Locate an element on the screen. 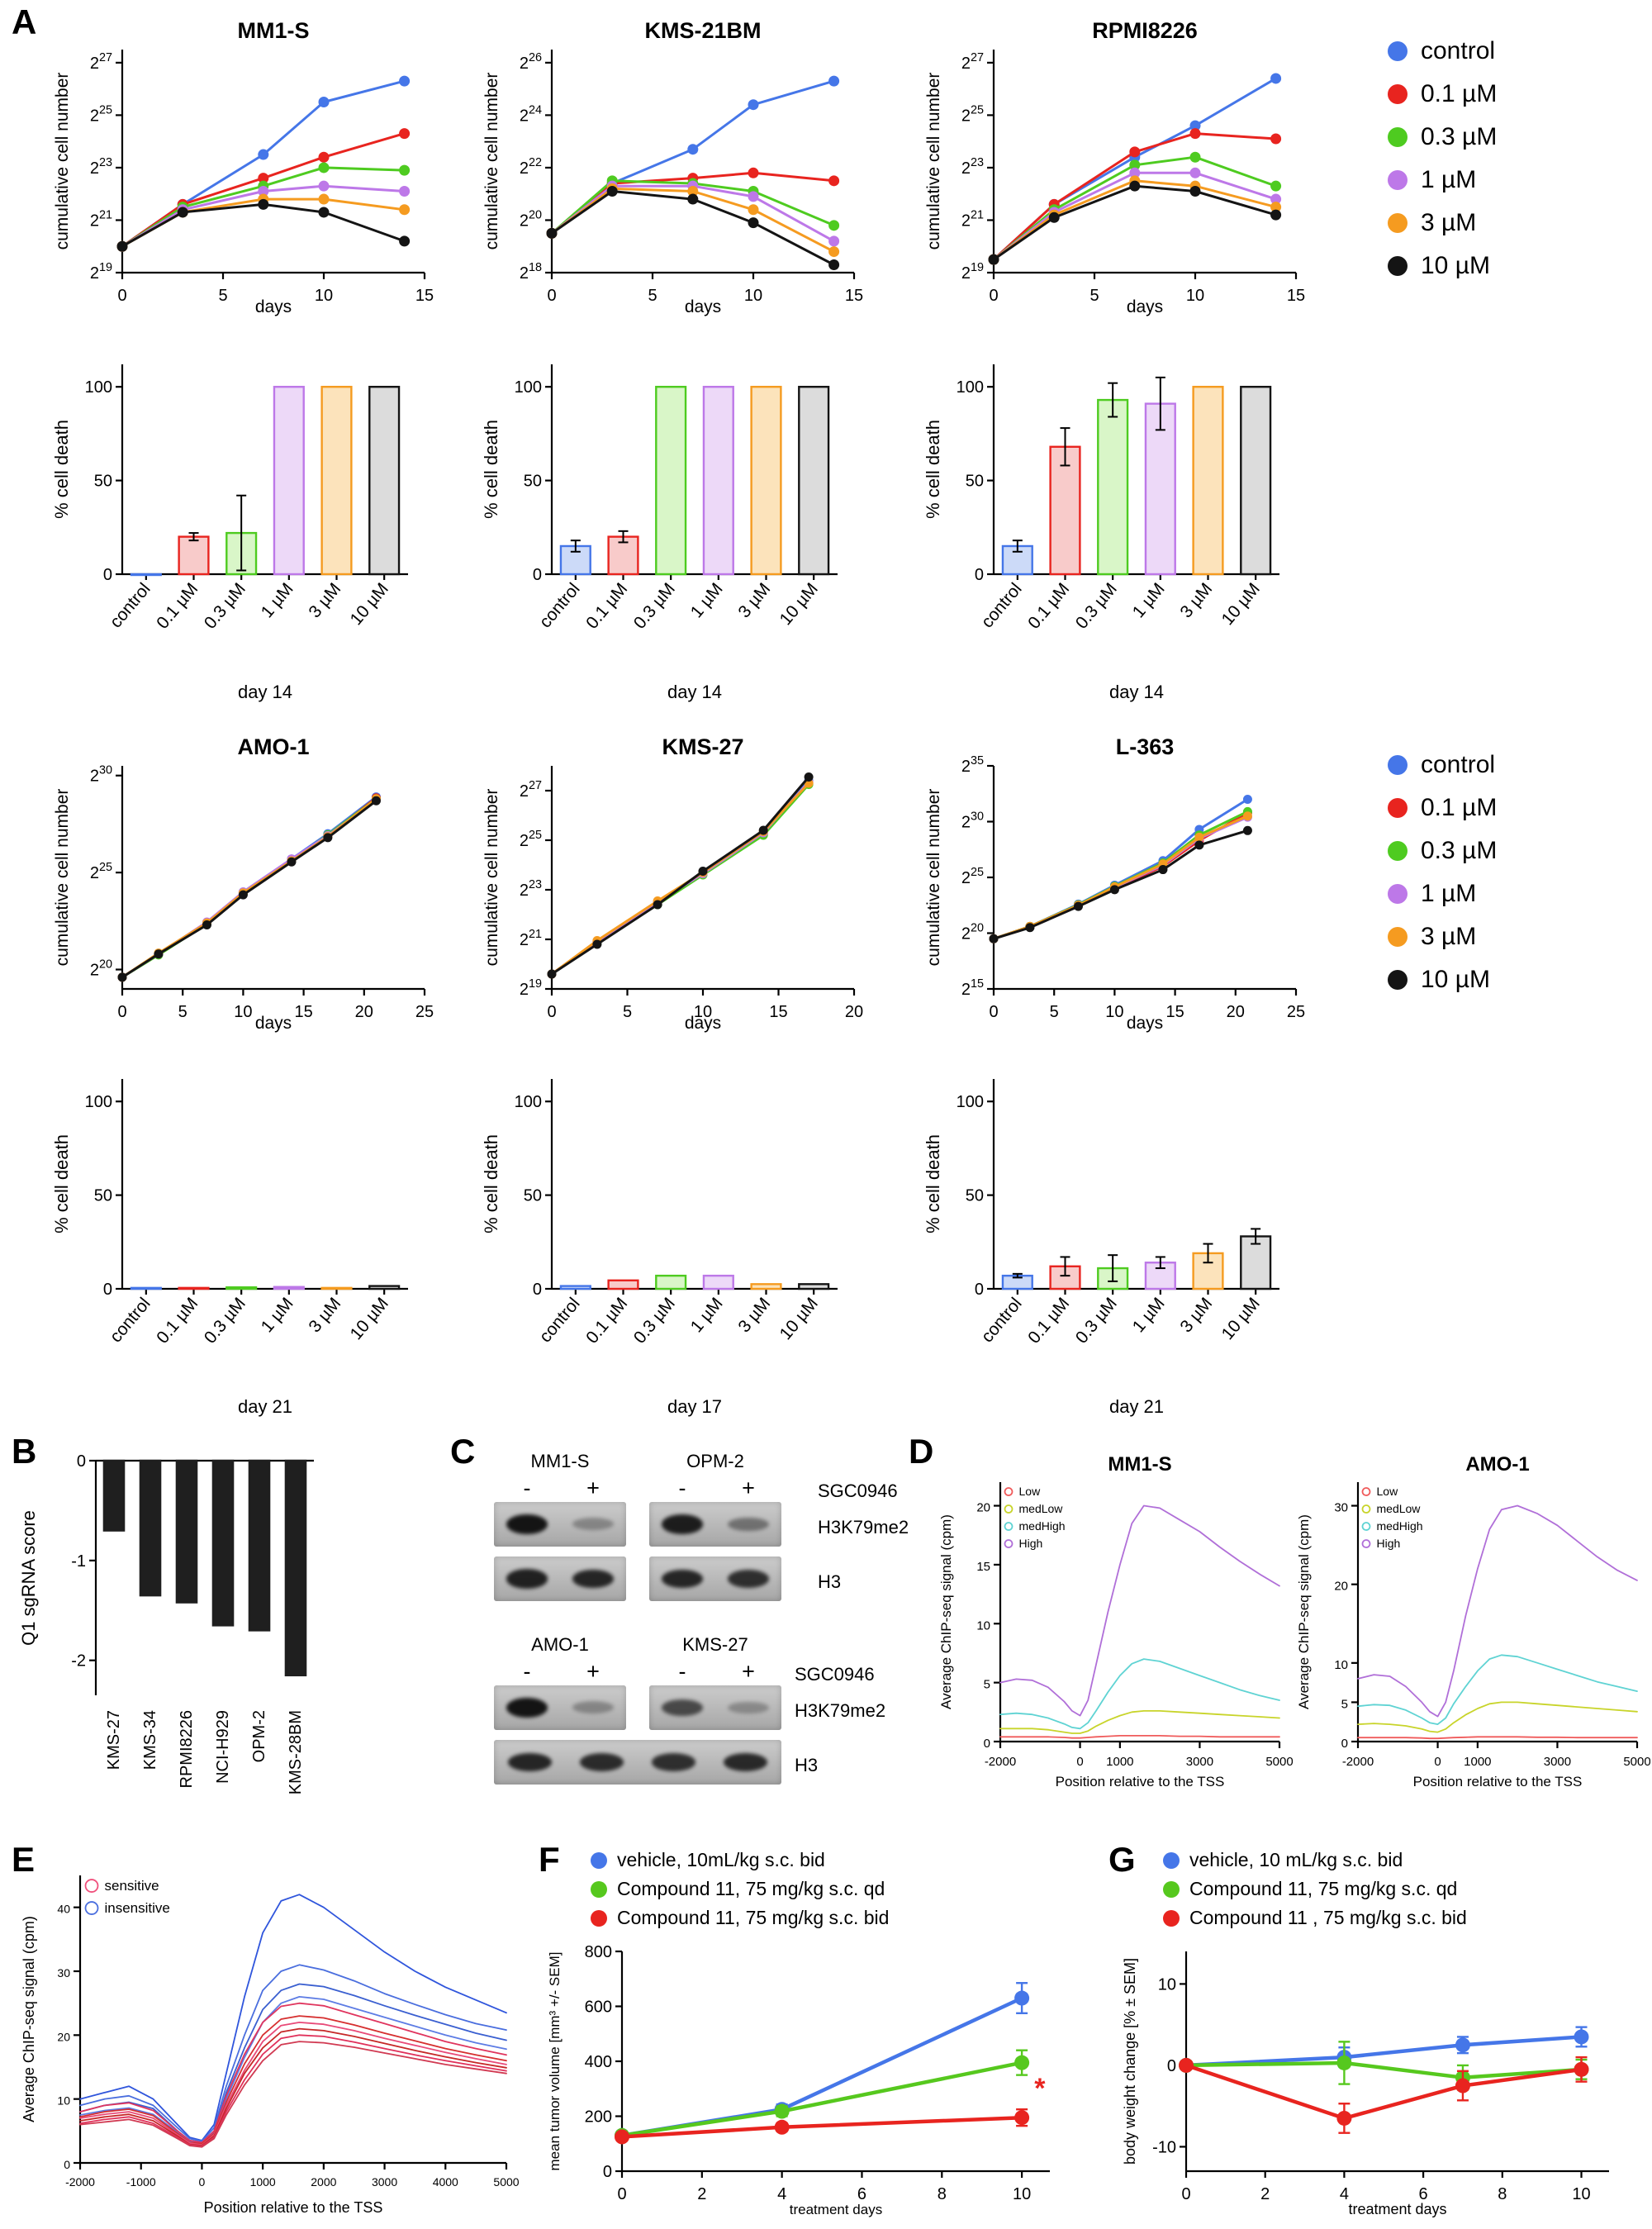 Image resolution: width=1652 pixels, height=2229 pixels. svg-text: 0.1 µM is located at coordinates (606, 605).